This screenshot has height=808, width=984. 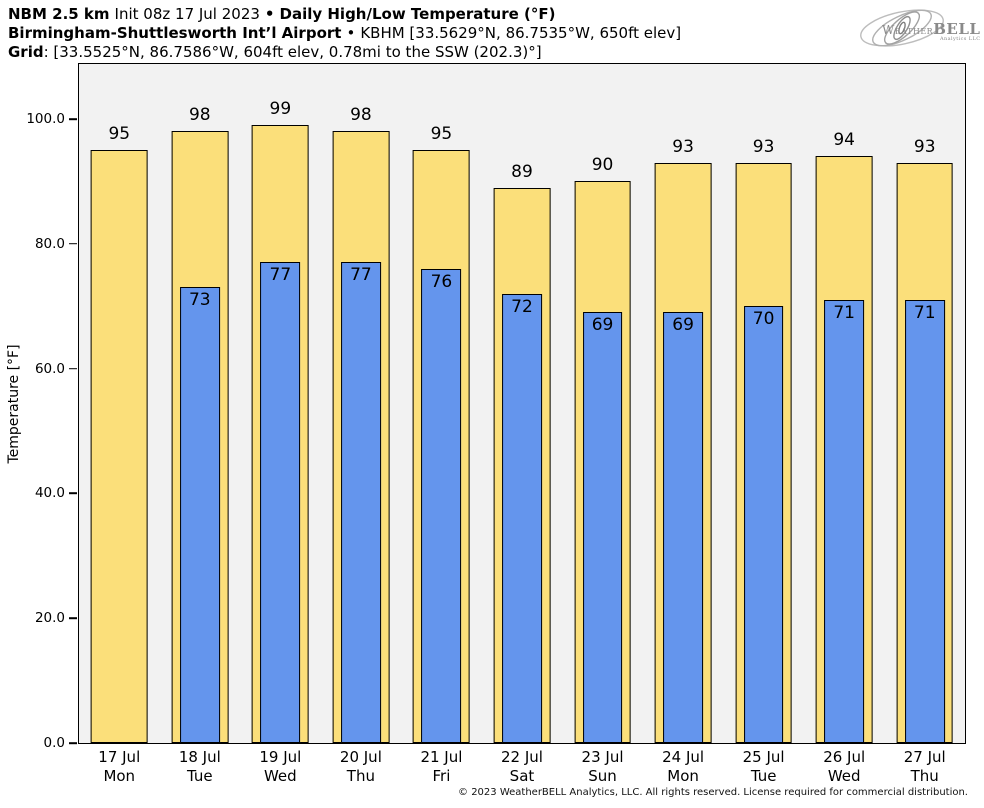 What do you see at coordinates (844, 757) in the screenshot?
I see `x-axis-date: 26 Jul` at bounding box center [844, 757].